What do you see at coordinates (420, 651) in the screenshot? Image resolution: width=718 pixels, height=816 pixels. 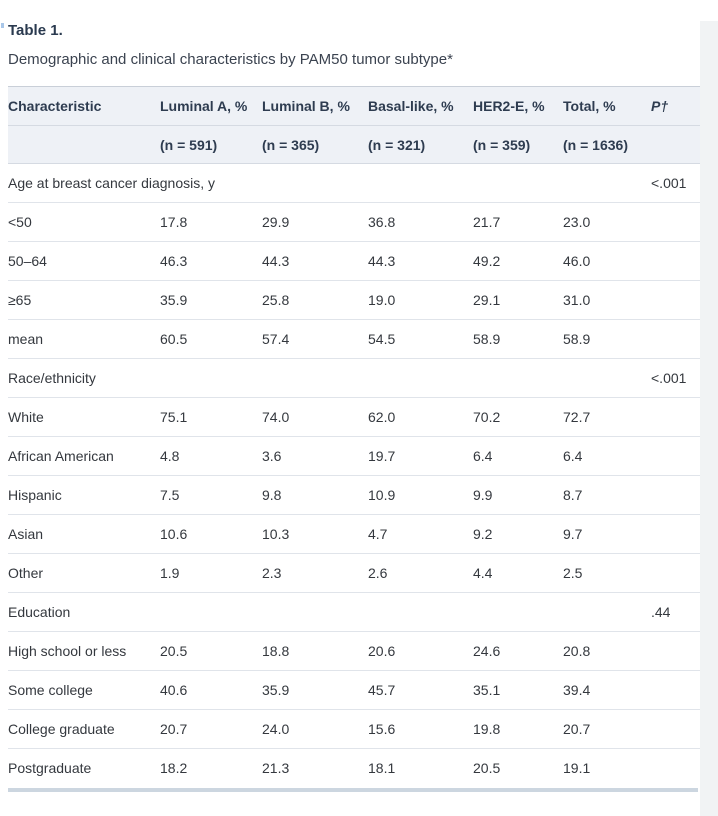 I see `value-cell: 20.6` at bounding box center [420, 651].